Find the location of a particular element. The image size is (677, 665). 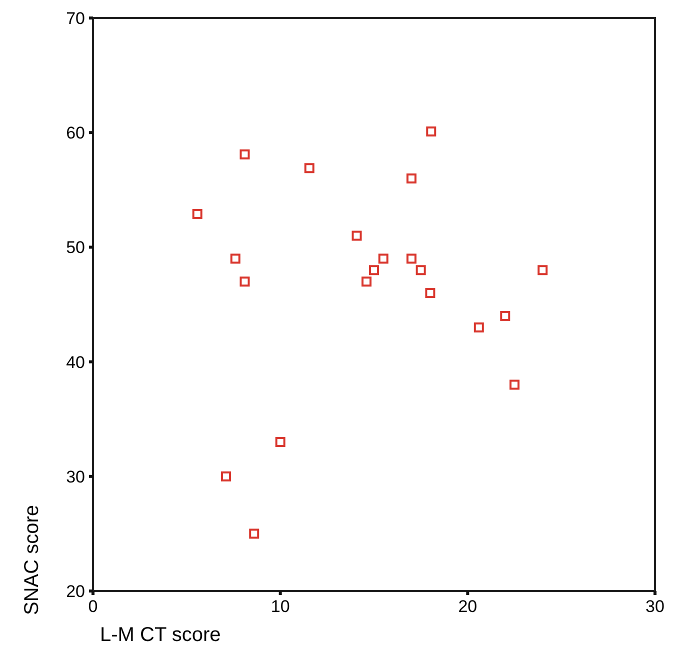

y-tick-label: 70 is located at coordinates (75, 18).